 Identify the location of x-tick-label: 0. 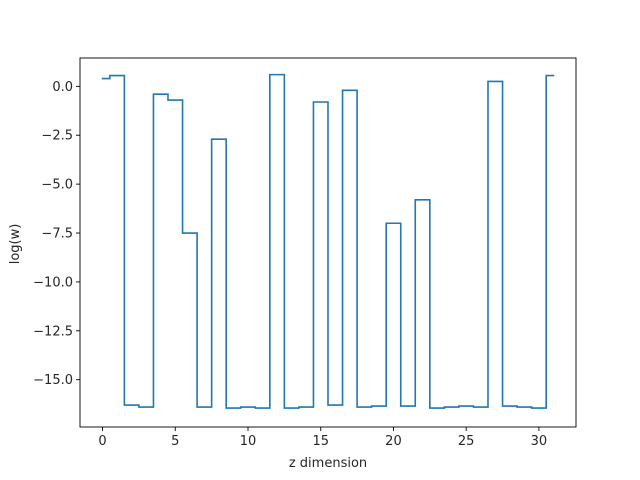
(102, 441).